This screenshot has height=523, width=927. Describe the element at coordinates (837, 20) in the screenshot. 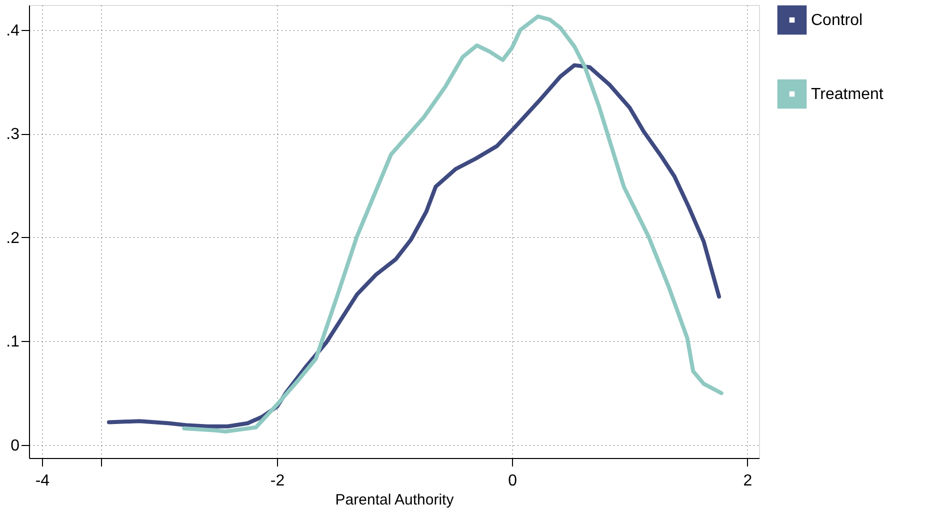

I see `legend-label: Control` at that location.